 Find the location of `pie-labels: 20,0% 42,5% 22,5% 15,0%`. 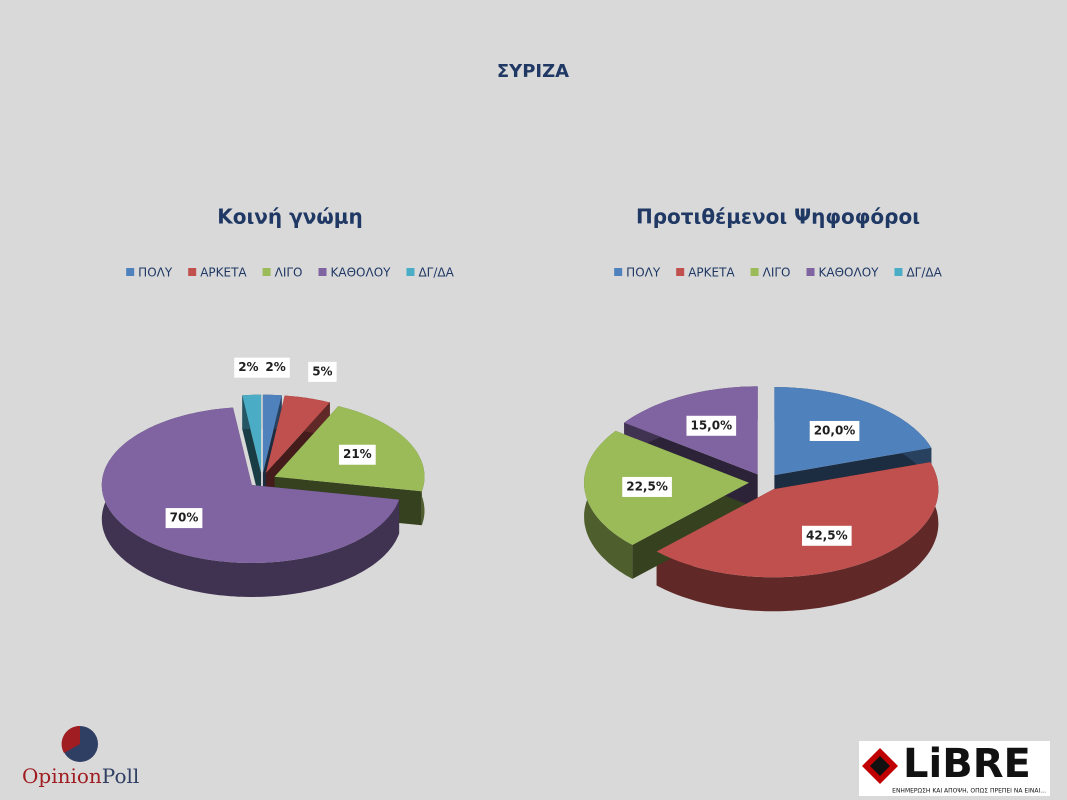

pie-labels: 20,0% 42,5% 22,5% 15,0% is located at coordinates (741, 480).